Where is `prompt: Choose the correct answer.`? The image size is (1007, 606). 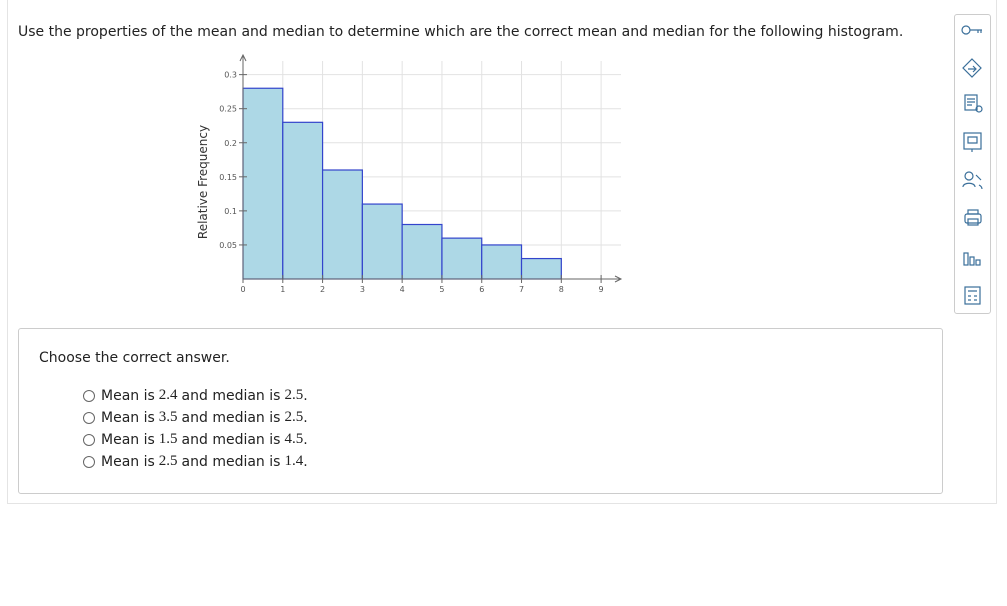 prompt: Choose the correct answer. is located at coordinates (134, 358).